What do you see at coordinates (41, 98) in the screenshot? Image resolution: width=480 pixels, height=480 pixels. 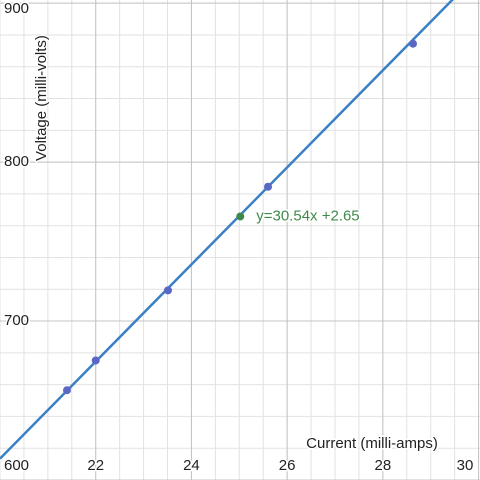 I see `y-axis-label: Voltage (milli-volts)` at bounding box center [41, 98].